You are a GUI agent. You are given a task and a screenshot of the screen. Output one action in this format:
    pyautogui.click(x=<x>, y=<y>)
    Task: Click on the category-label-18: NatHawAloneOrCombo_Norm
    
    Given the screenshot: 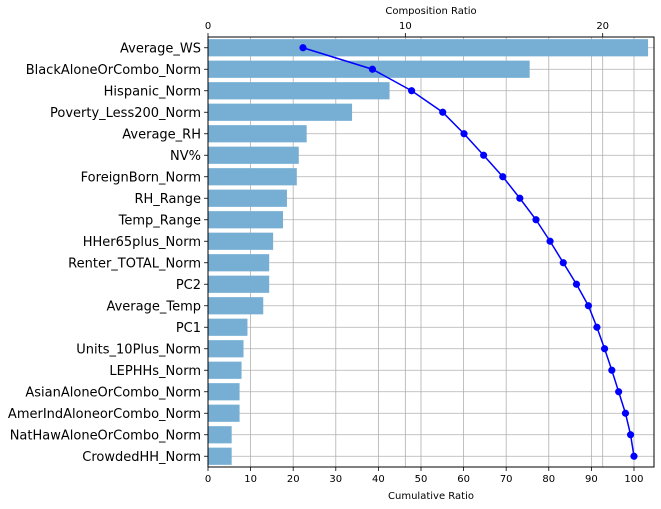 What is the action you would take?
    pyautogui.click(x=105, y=435)
    